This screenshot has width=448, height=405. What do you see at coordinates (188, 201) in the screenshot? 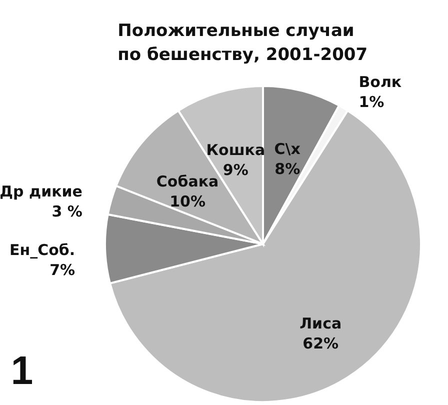
I see `data-label: 10%` at bounding box center [188, 201].